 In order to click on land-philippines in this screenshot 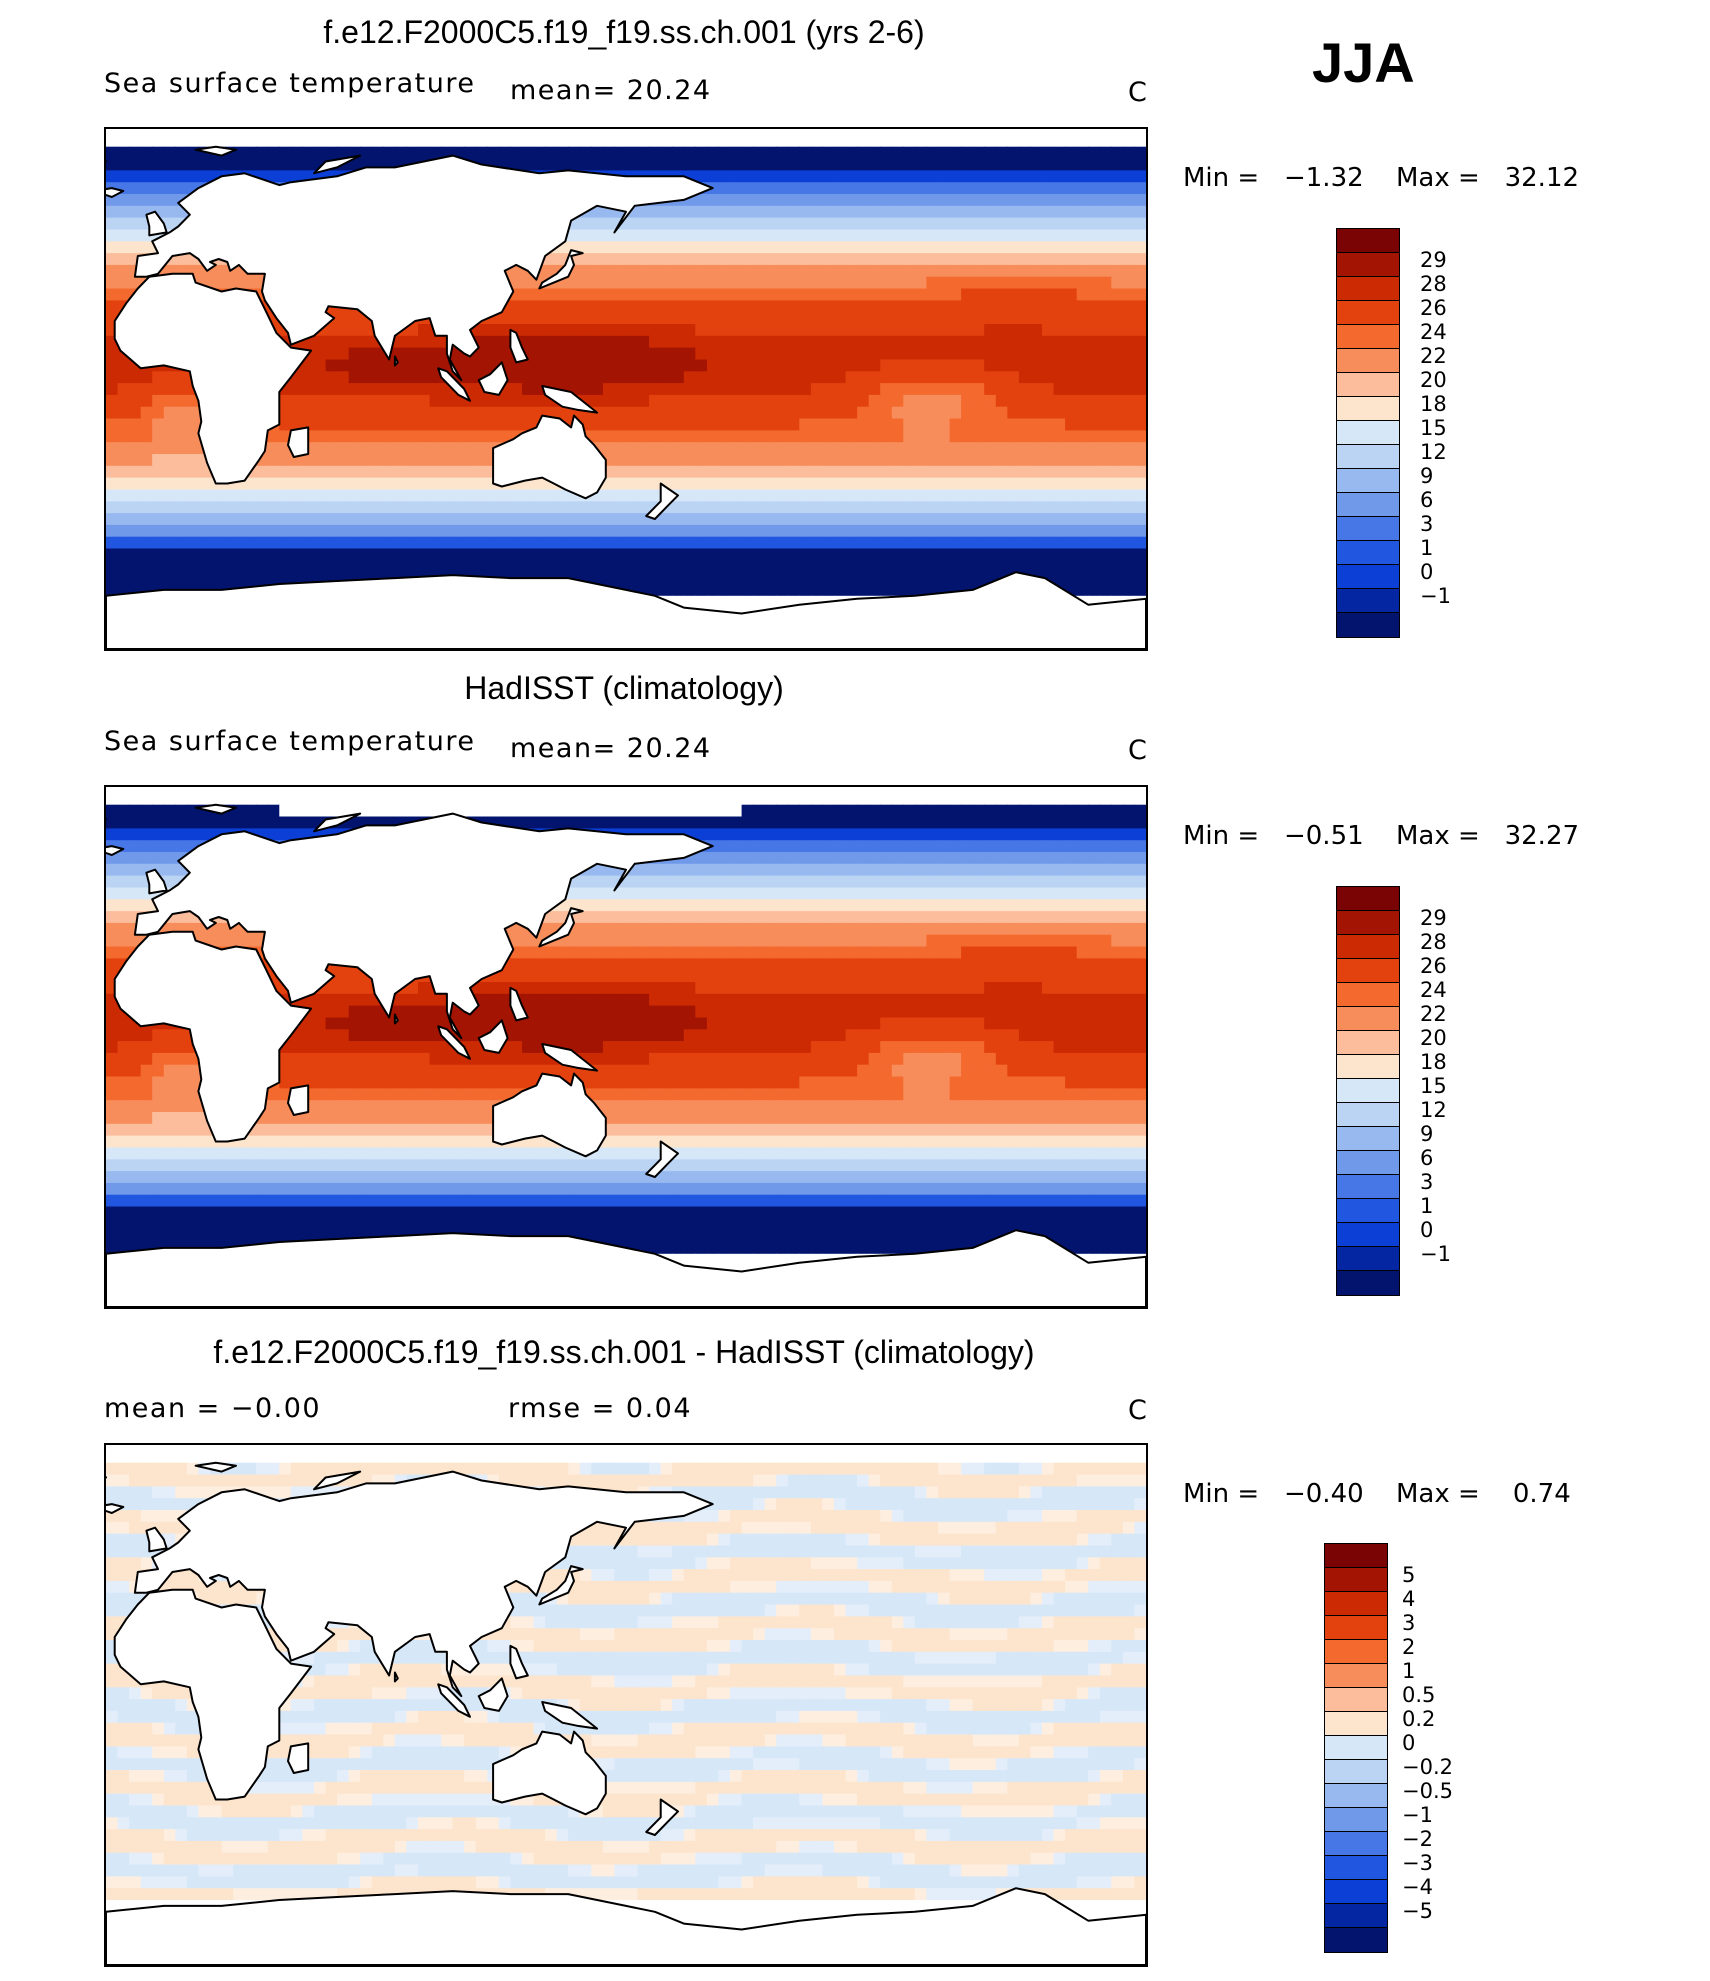, I will do `click(519, 1662)`.